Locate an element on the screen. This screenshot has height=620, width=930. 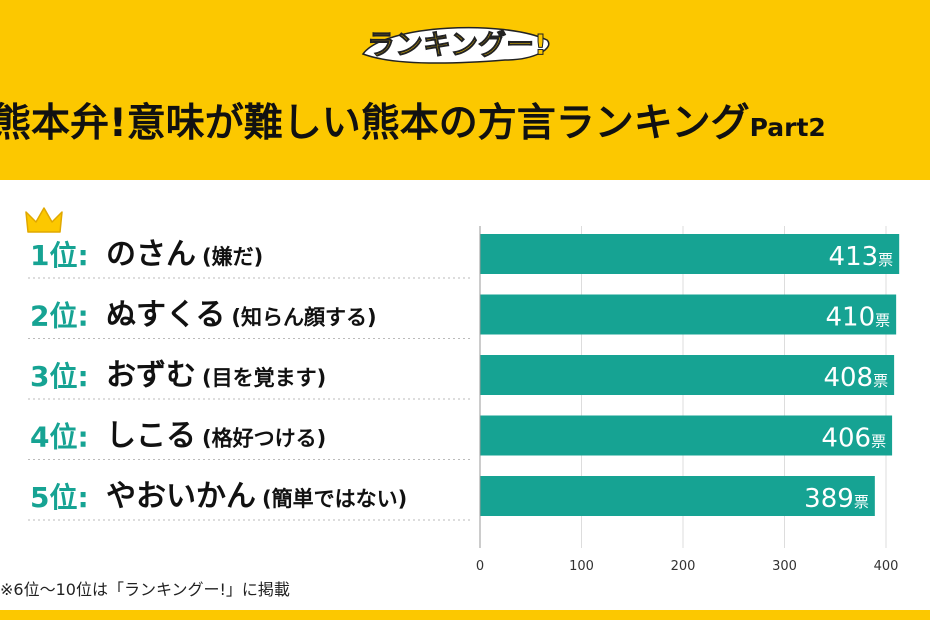
x-tick-label: 400 is located at coordinates (886, 566).